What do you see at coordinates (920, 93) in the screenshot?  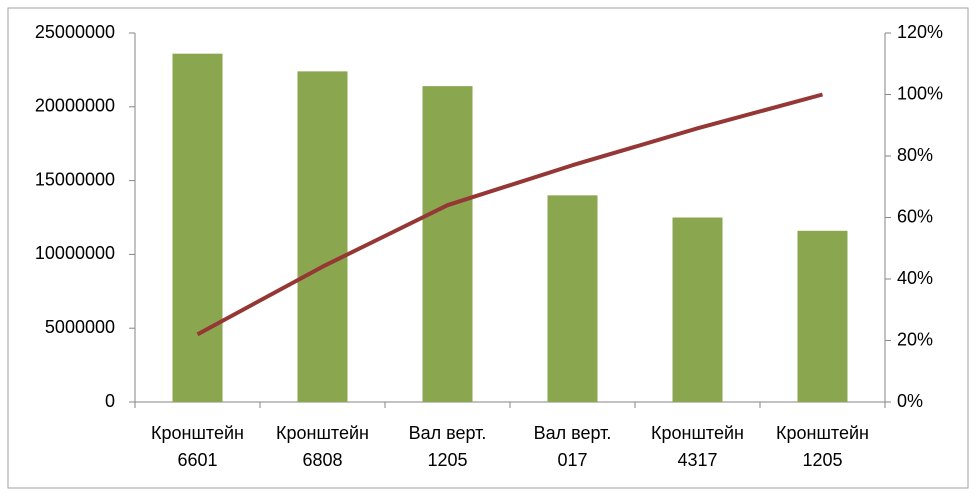 I see `y2-tick-label: 100%` at bounding box center [920, 93].